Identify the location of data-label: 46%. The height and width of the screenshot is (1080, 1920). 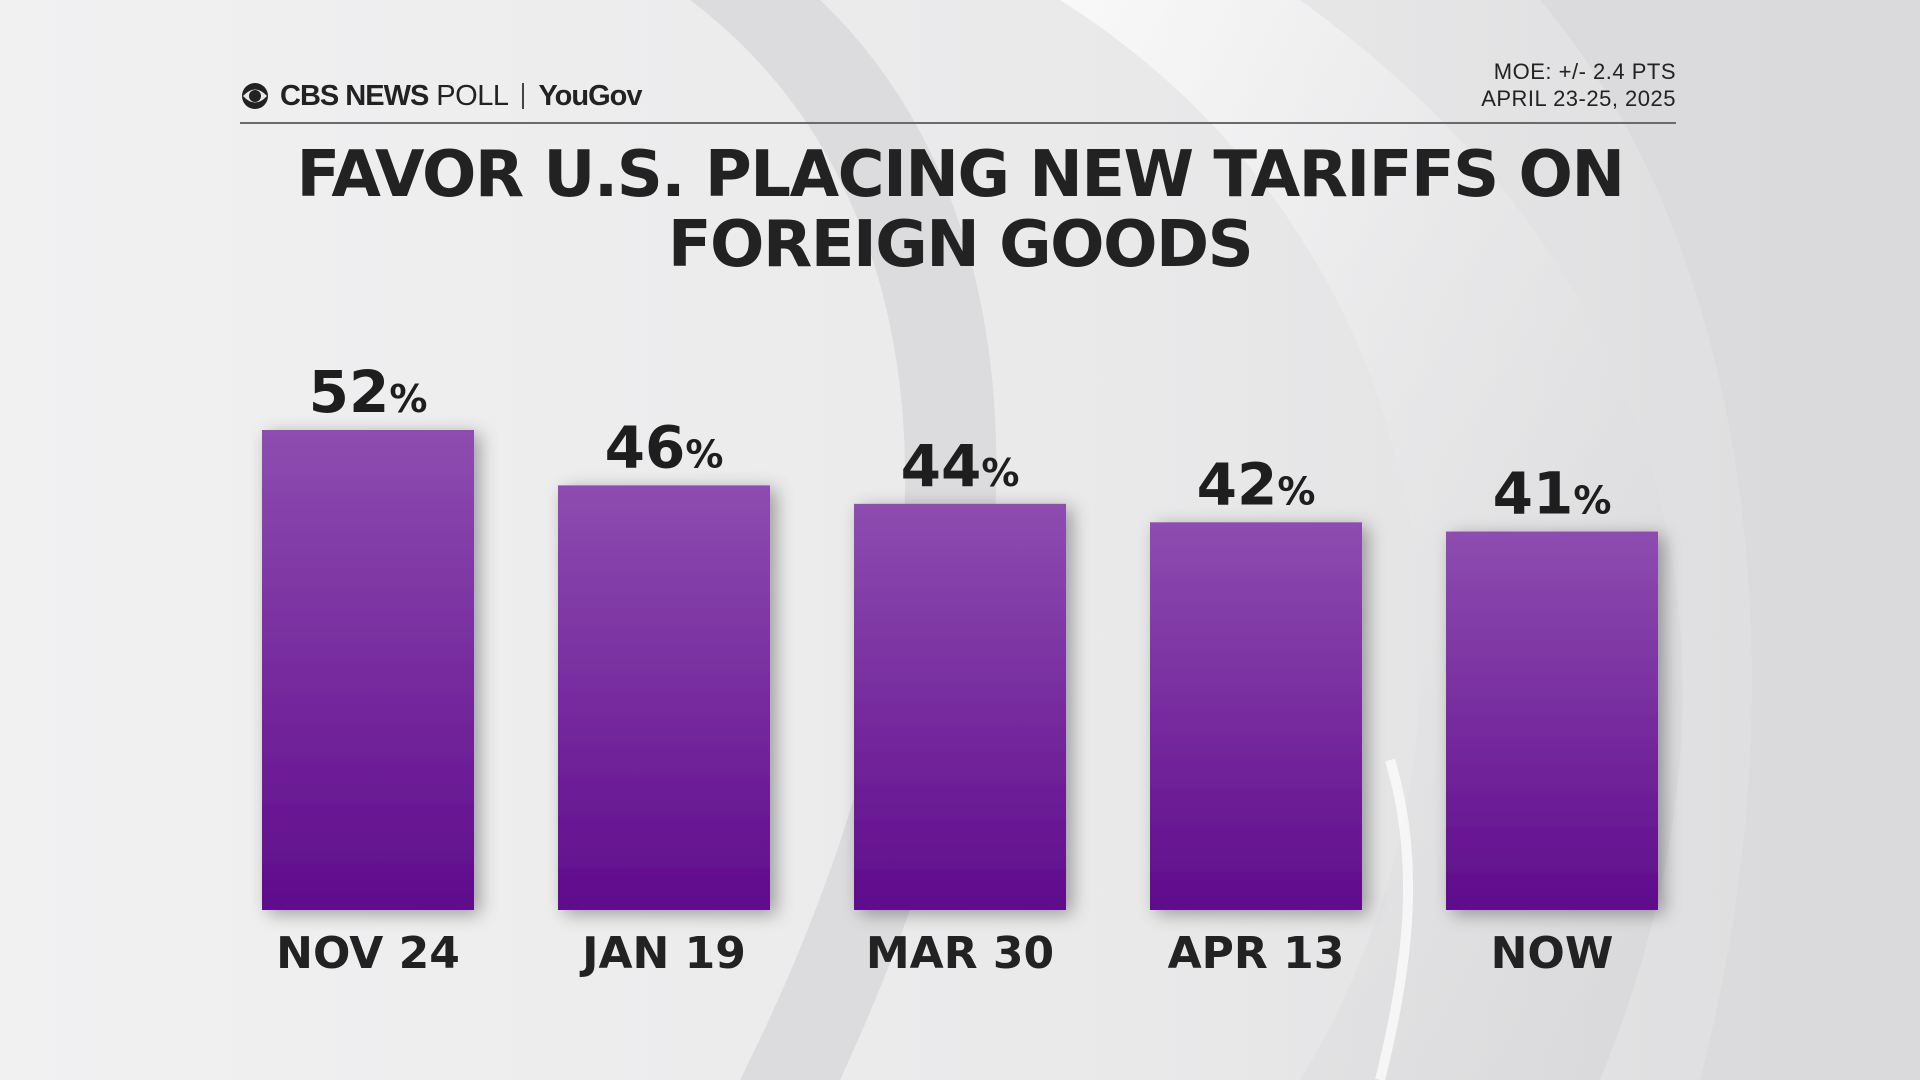
(664, 447).